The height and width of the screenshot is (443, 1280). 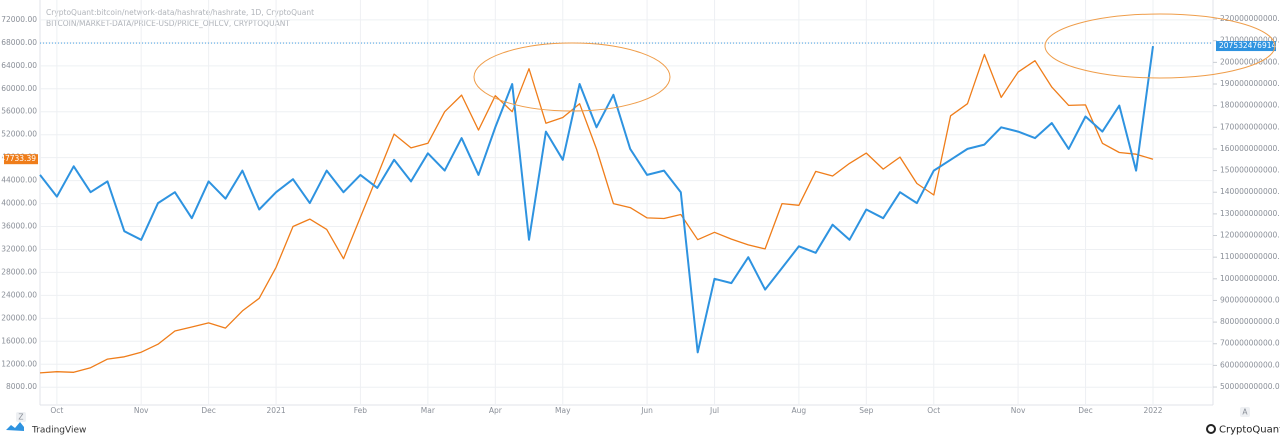 What do you see at coordinates (1250, 170) in the screenshot?
I see `y2-tick-label: 150000000000.00` at bounding box center [1250, 170].